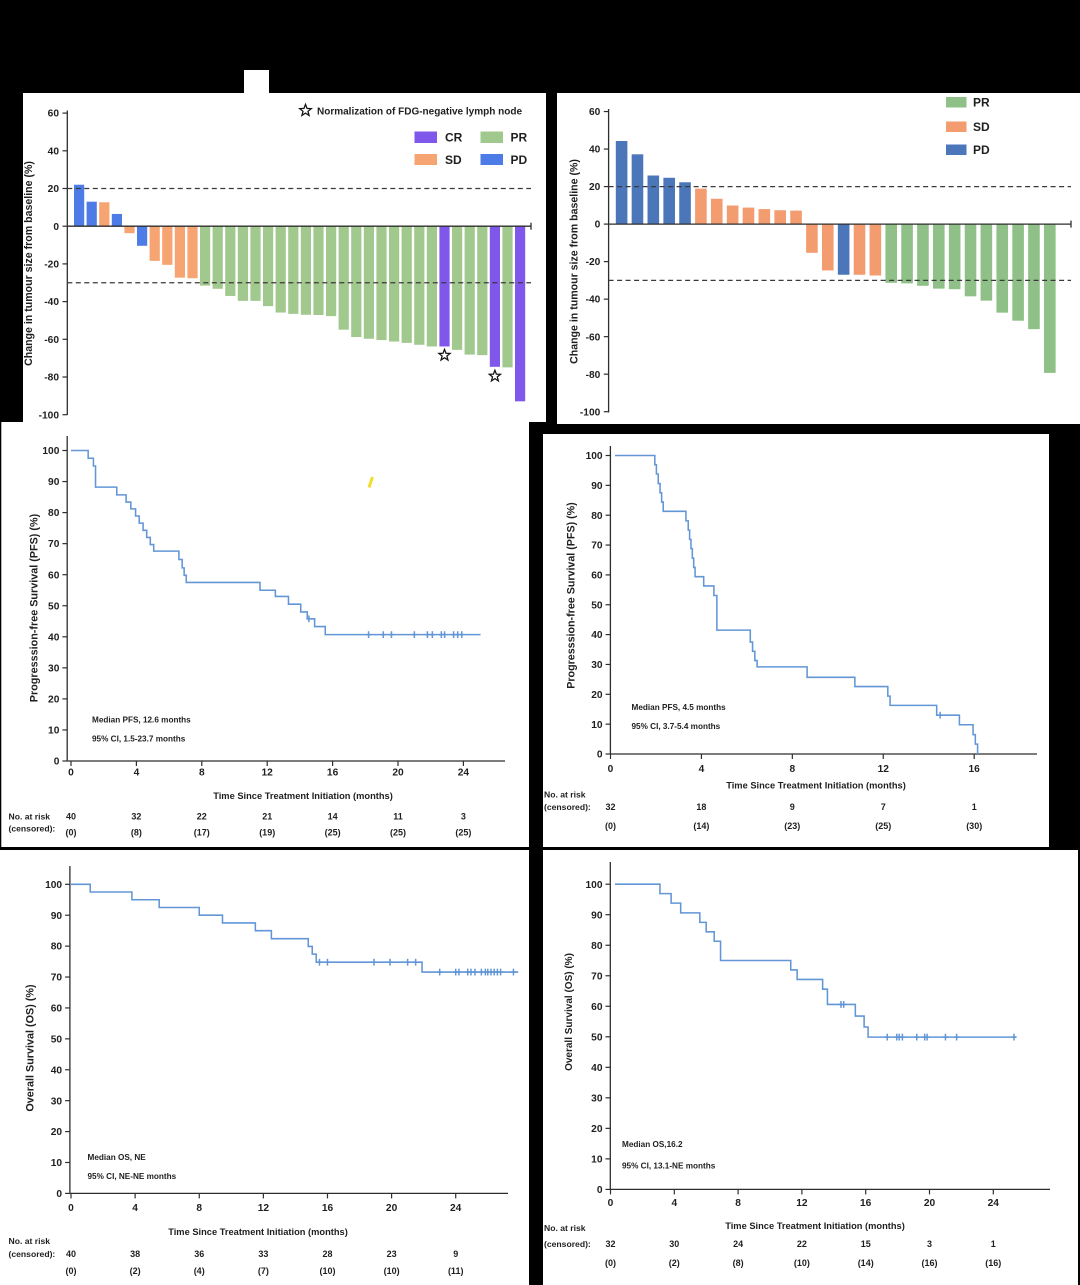 This screenshot has width=1080, height=1285. Describe the element at coordinates (816, 786) in the screenshot. I see `svg-text:Time Since Treatment Initiatio: Time Since Treatment Initiation (months)` at that location.